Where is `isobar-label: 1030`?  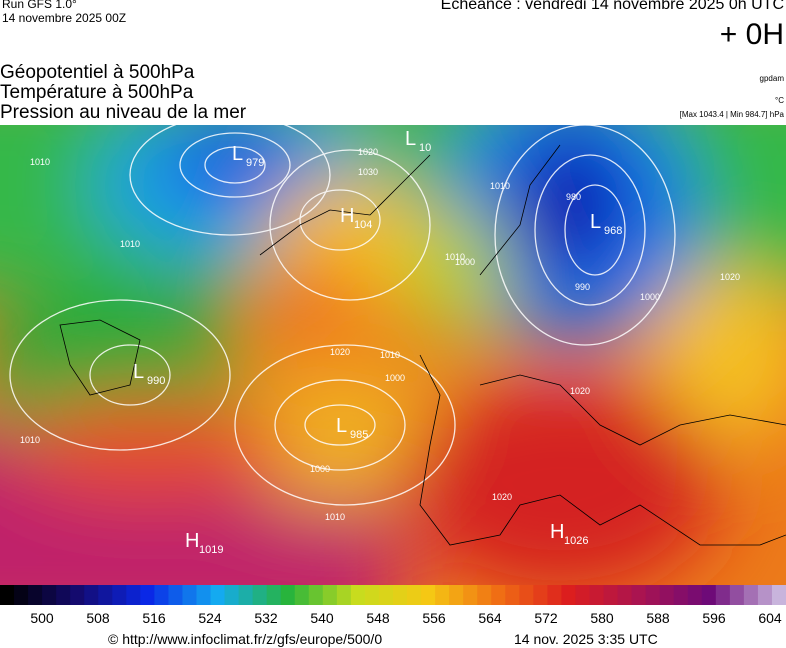 isobar-label: 1030 is located at coordinates (368, 172).